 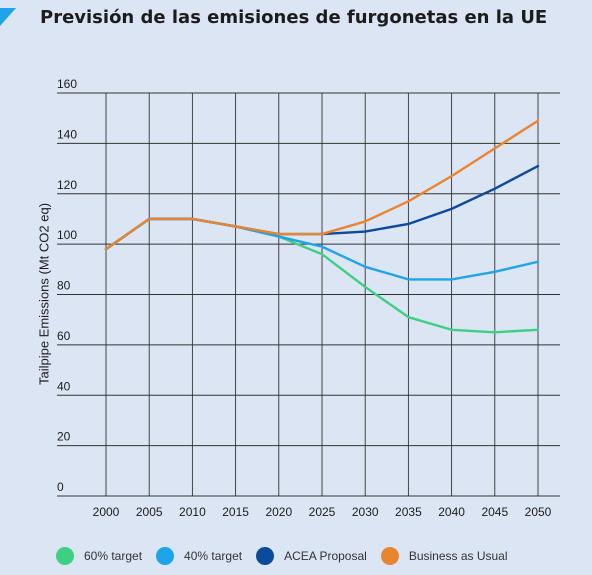 I want to click on x-tick-label: 2025, so click(x=322, y=512).